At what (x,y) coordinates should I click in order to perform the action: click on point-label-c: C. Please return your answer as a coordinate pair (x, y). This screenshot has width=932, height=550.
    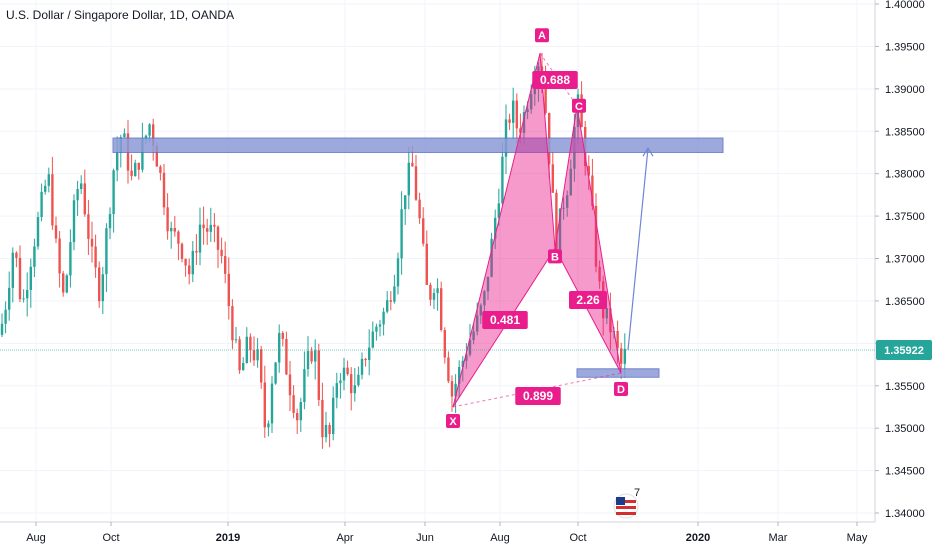
    Looking at the image, I should click on (579, 107).